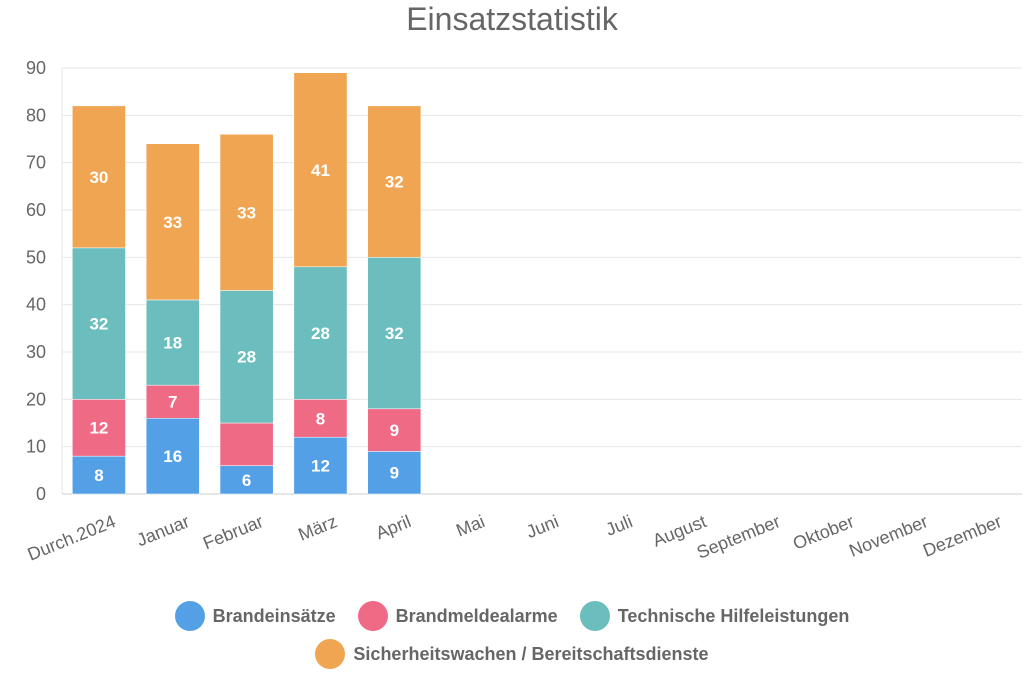 This screenshot has width=1024, height=683. Describe the element at coordinates (470, 525) in the screenshot. I see `x-tick-label: Mai` at that location.